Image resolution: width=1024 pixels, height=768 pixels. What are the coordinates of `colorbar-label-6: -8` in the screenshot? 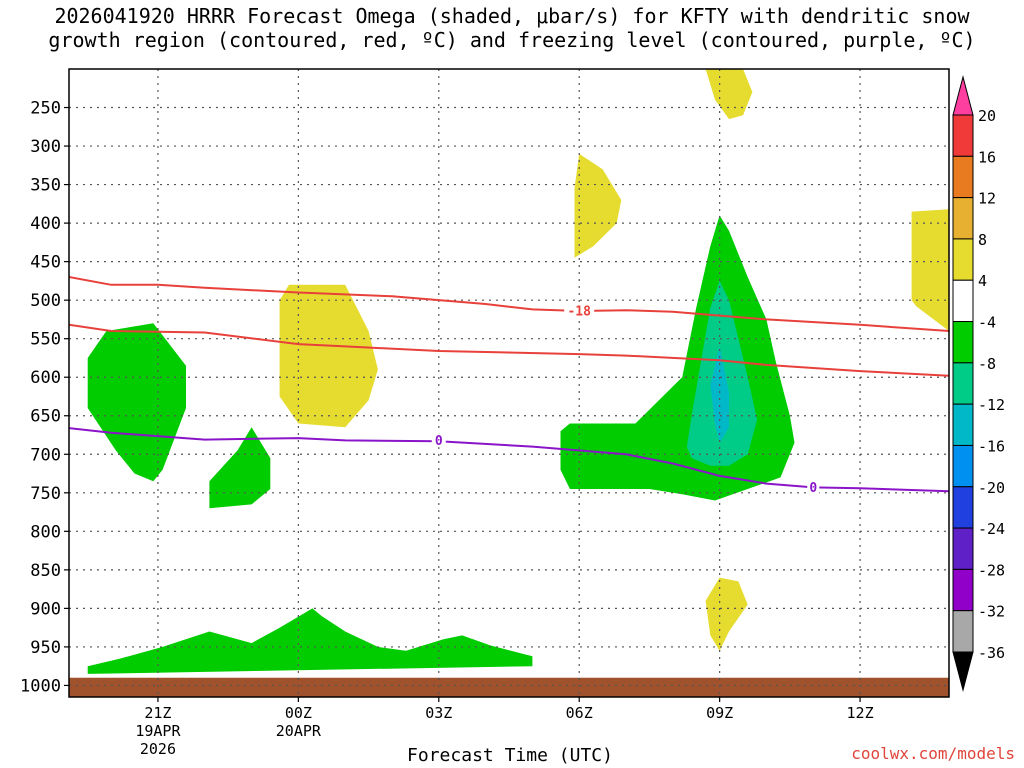 It's located at (987, 364).